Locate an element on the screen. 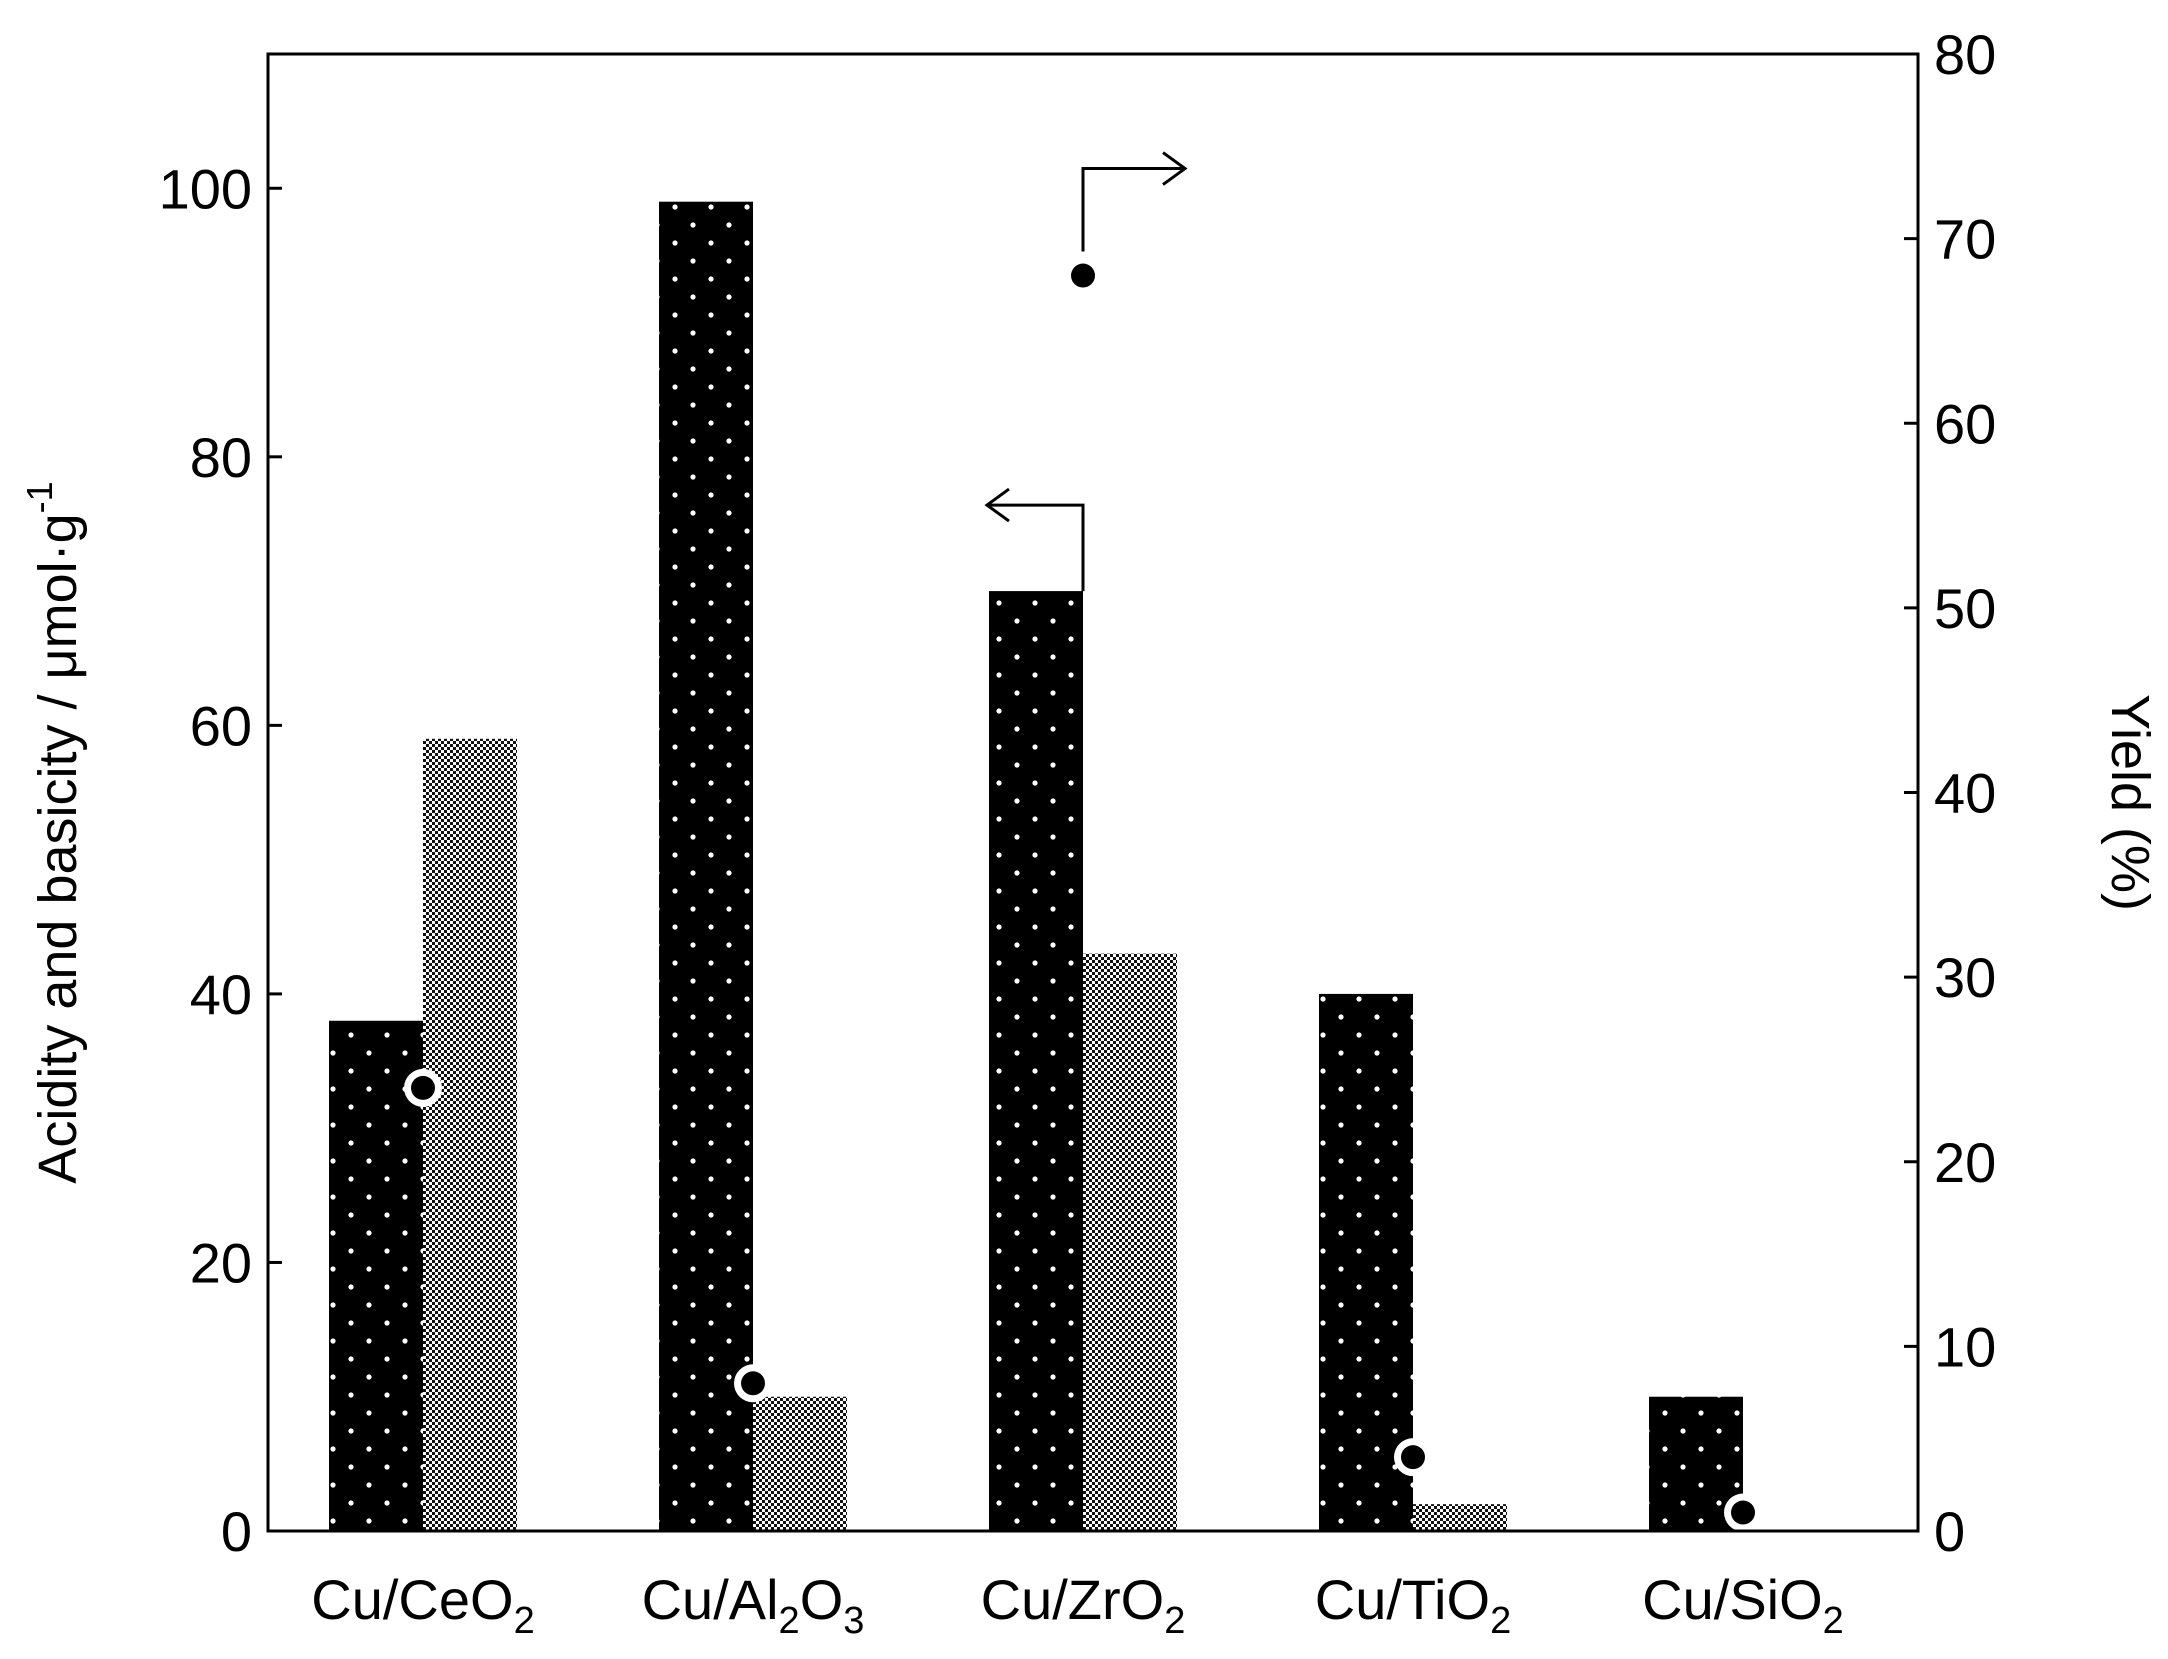  y-right-tick-label: 80 is located at coordinates (1965, 54).